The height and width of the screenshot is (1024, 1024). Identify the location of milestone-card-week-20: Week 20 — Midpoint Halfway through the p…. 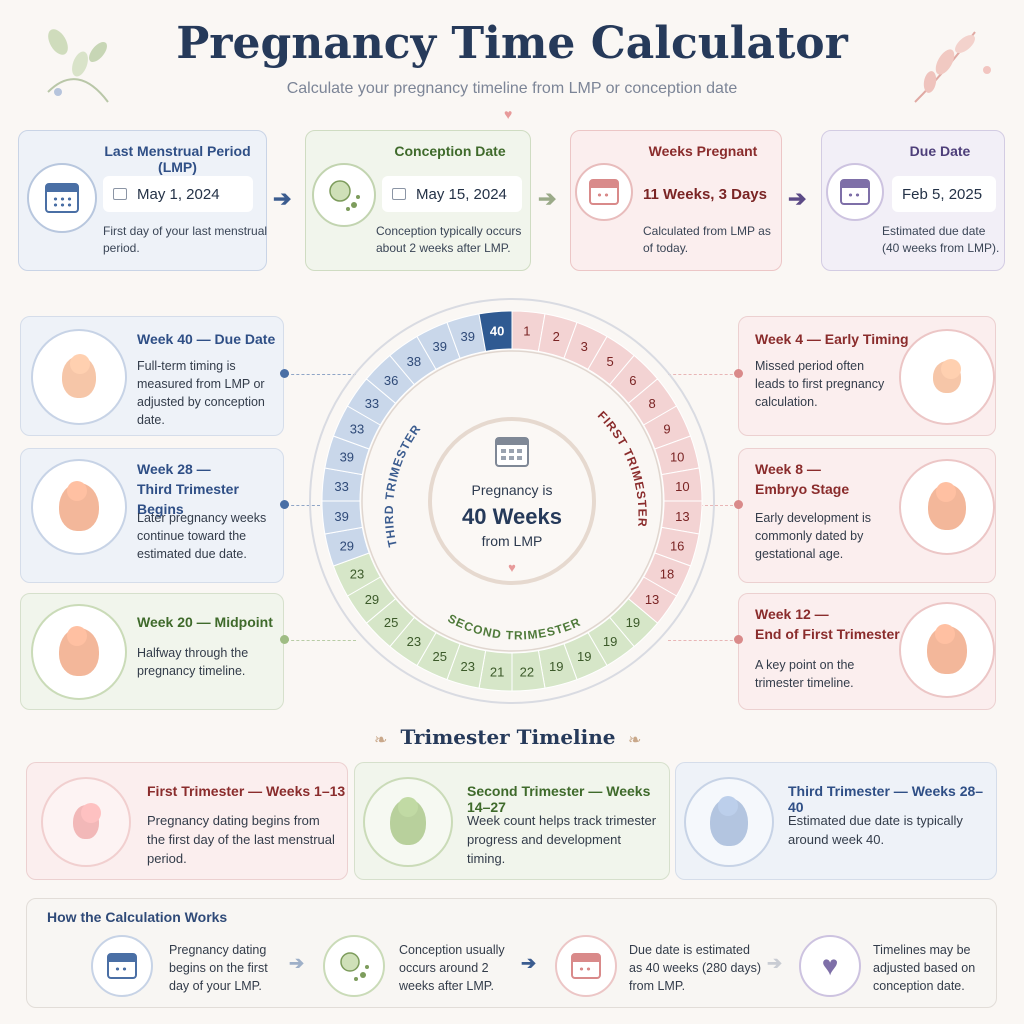
(152, 651).